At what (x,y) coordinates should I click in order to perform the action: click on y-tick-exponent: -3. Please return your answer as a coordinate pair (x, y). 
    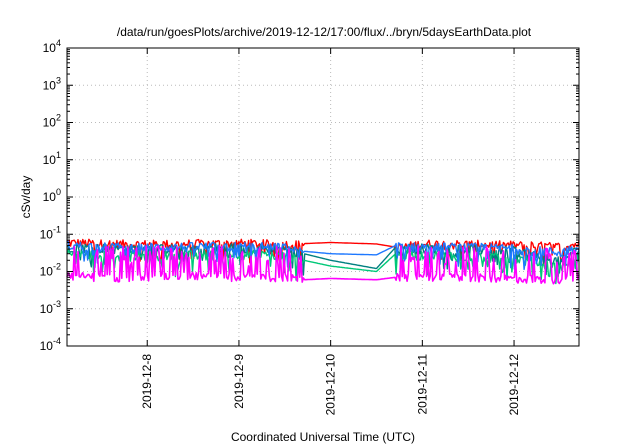
    Looking at the image, I should click on (57, 304).